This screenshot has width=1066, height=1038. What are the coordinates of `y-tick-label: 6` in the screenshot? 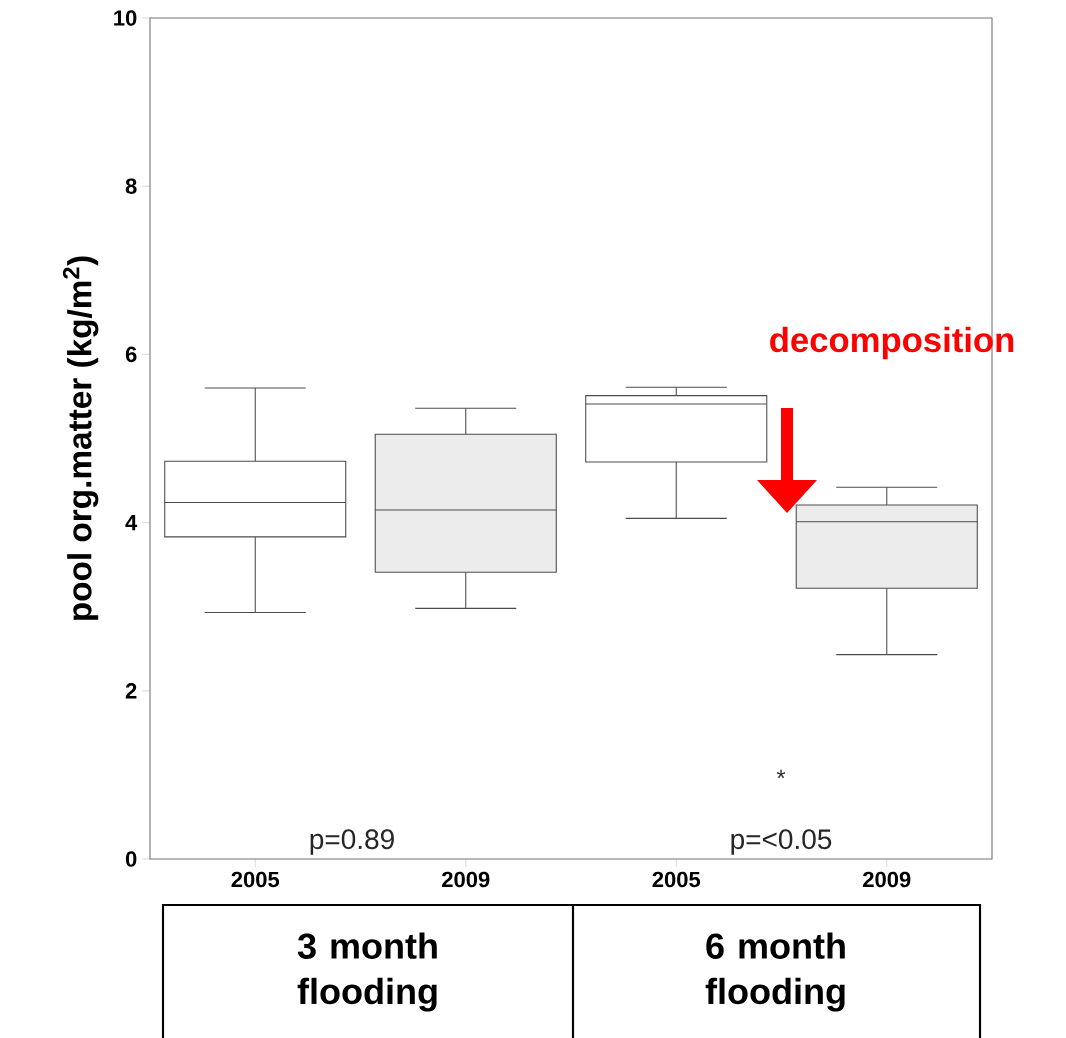 It's located at (131, 354).